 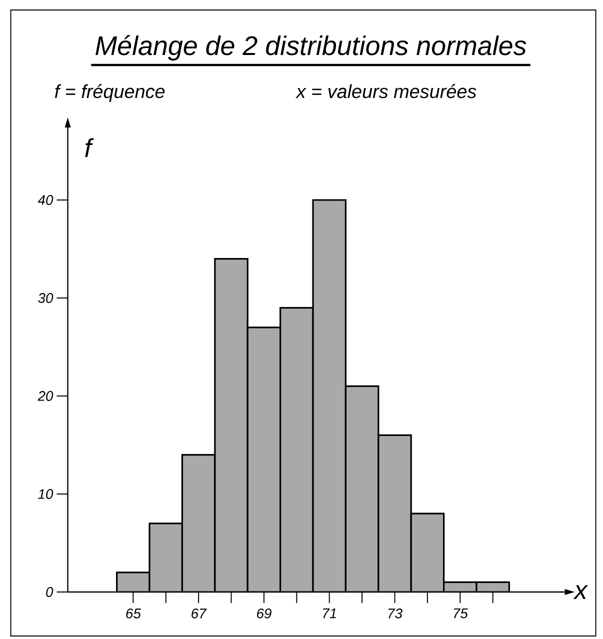 What do you see at coordinates (395, 613) in the screenshot?
I see `x-tick-label: 73` at bounding box center [395, 613].